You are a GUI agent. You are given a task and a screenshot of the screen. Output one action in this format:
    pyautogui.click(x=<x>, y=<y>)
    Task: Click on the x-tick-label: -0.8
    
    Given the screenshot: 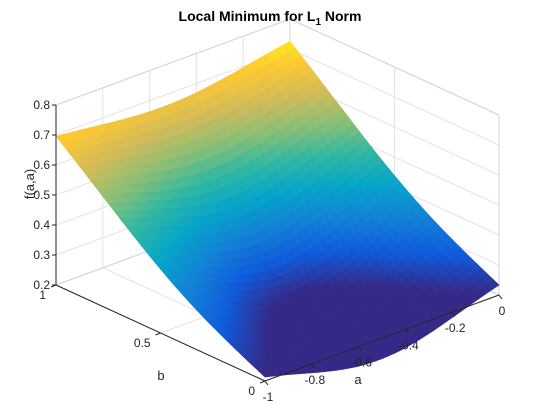 What is the action you would take?
    pyautogui.click(x=314, y=380)
    